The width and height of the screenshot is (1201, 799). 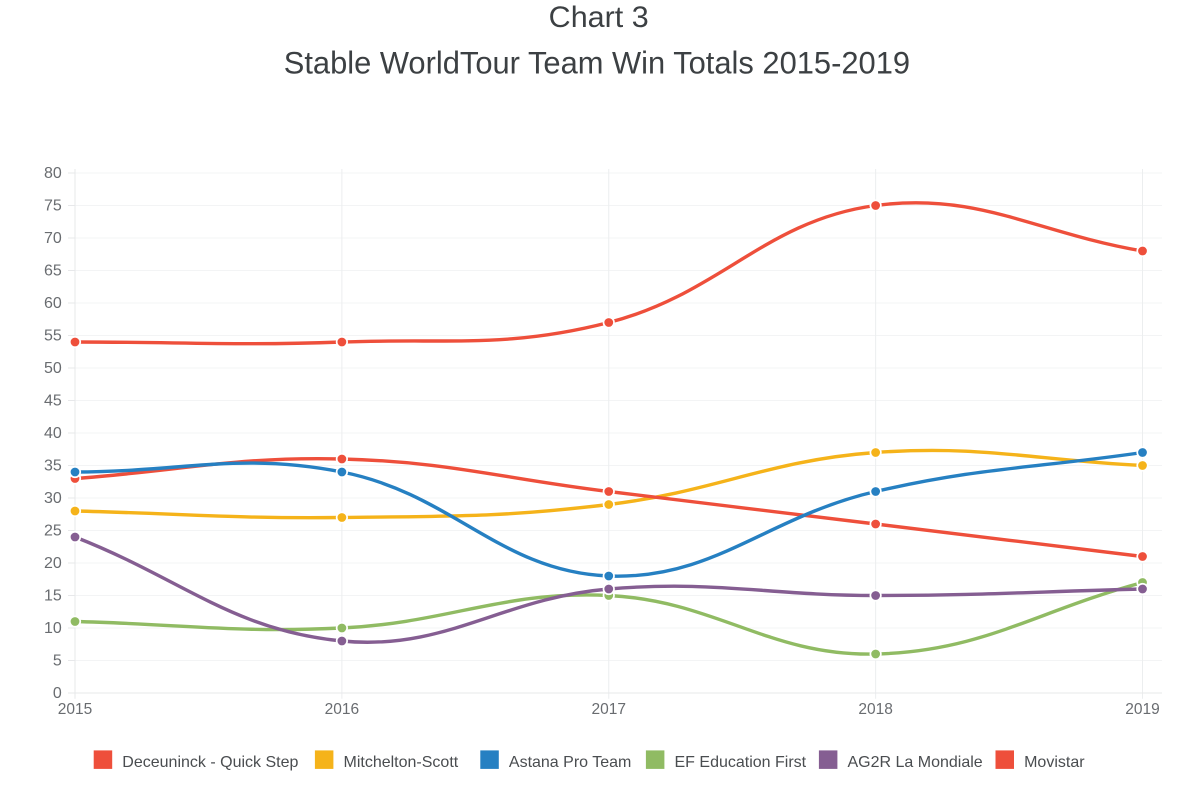 What do you see at coordinates (915, 762) in the screenshot?
I see `svg-text: AG2R La Mondiale` at bounding box center [915, 762].